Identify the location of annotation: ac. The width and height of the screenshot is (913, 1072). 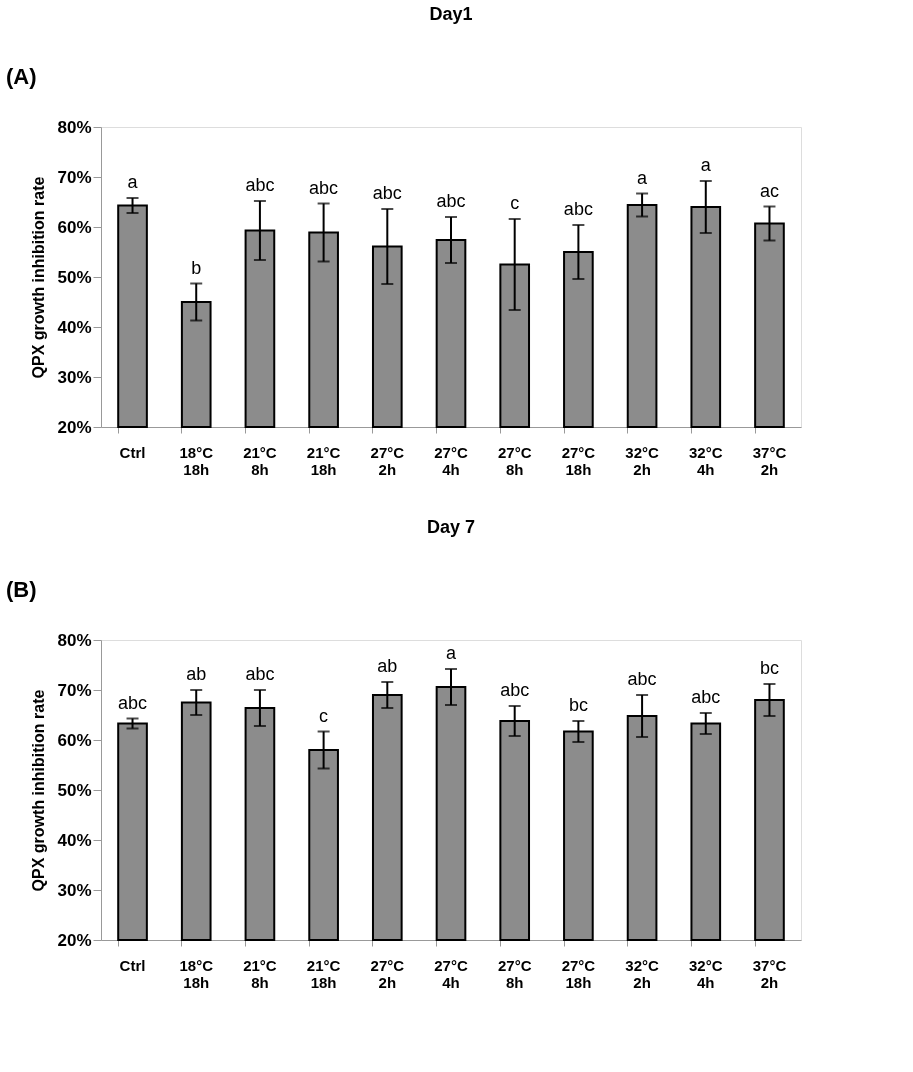
(769, 190).